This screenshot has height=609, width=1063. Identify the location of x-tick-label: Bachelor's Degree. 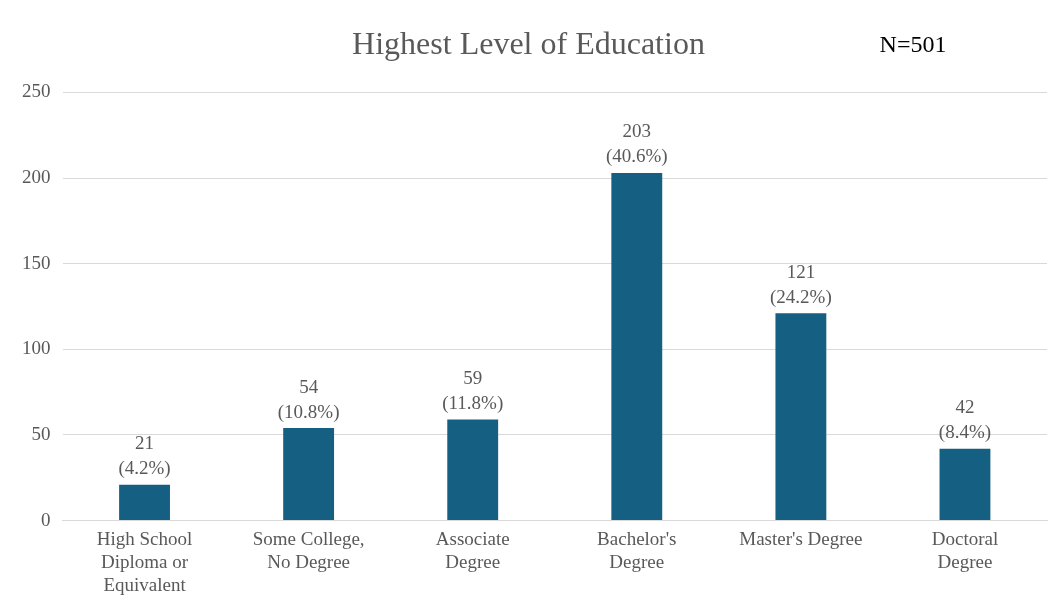
(637, 549).